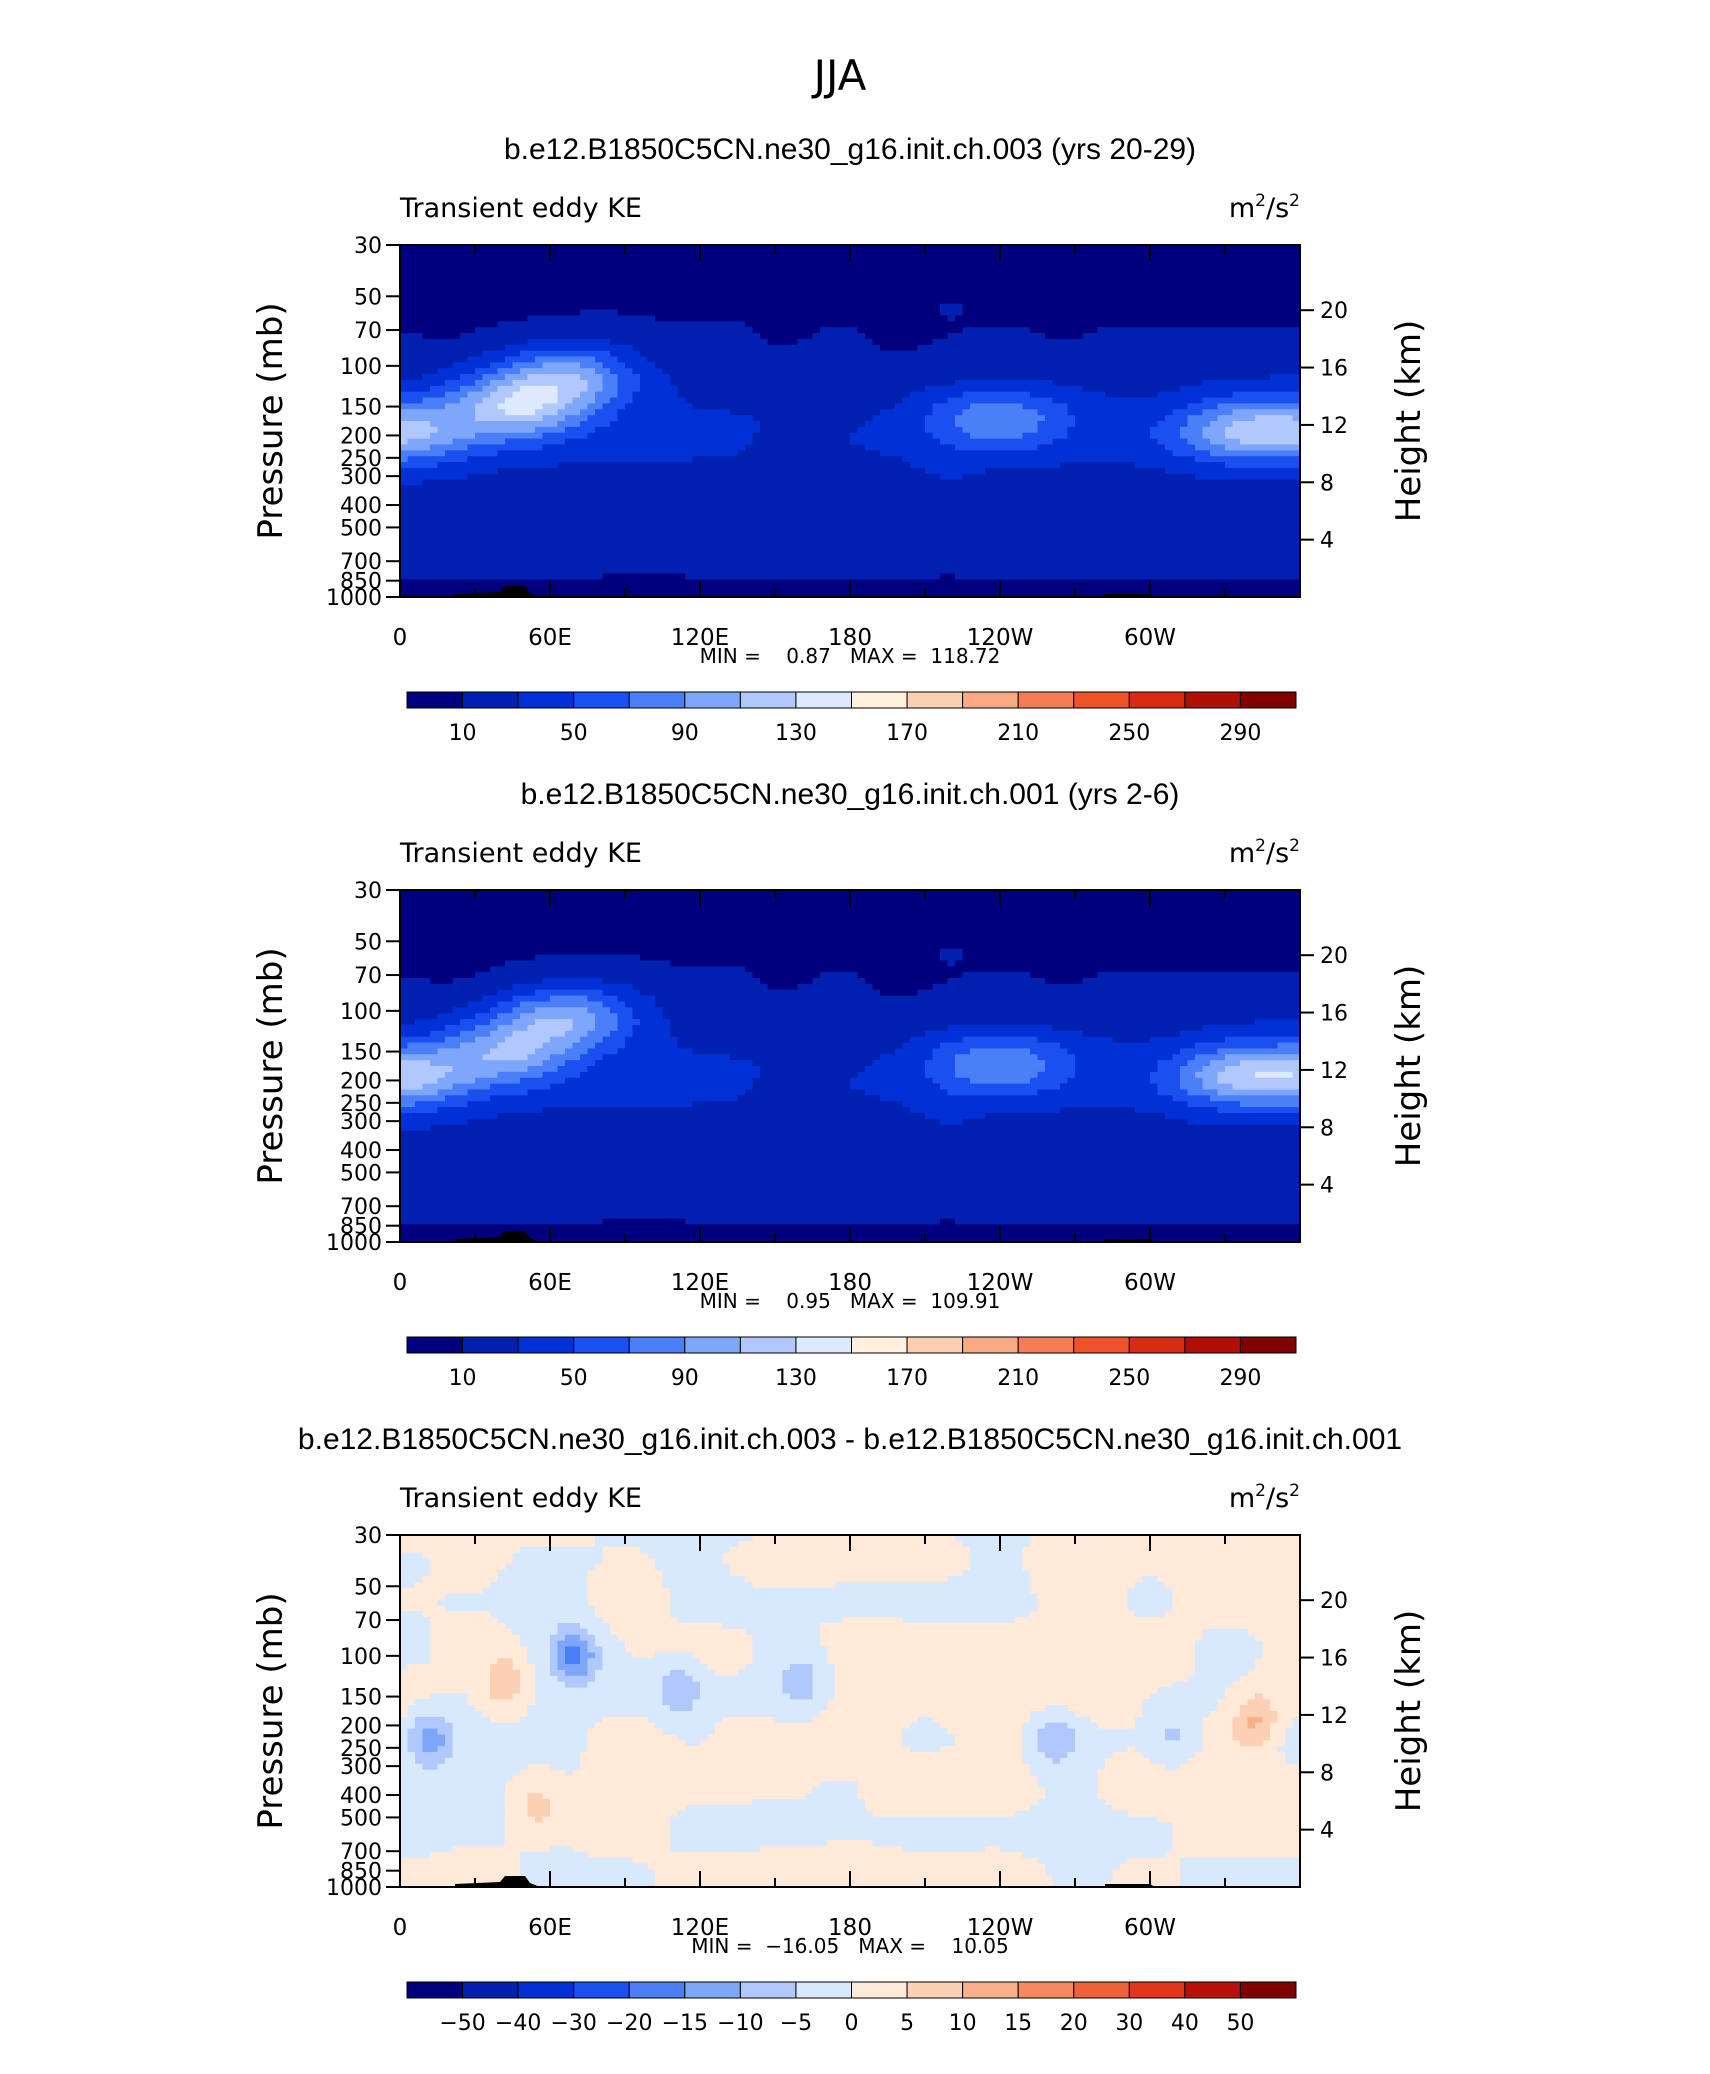  Describe the element at coordinates (685, 733) in the screenshot. I see `colorbar-label: 90` at that location.